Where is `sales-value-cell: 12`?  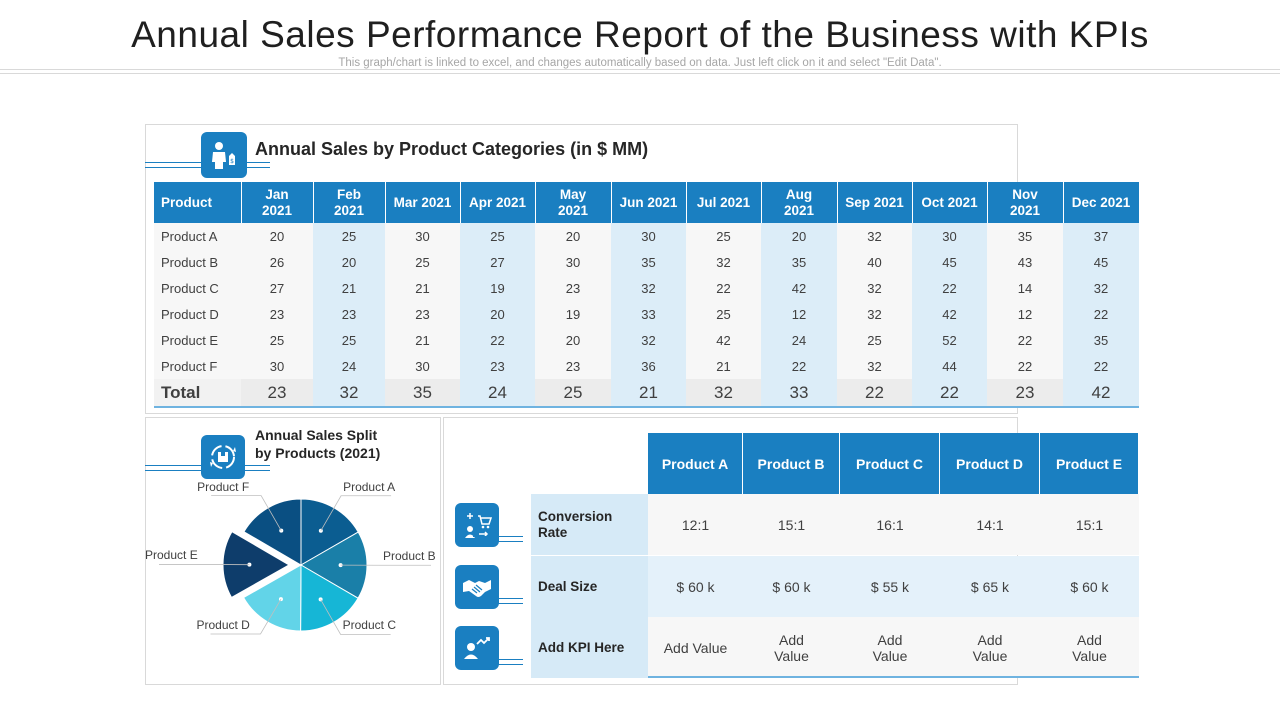 sales-value-cell: 12 is located at coordinates (1025, 314).